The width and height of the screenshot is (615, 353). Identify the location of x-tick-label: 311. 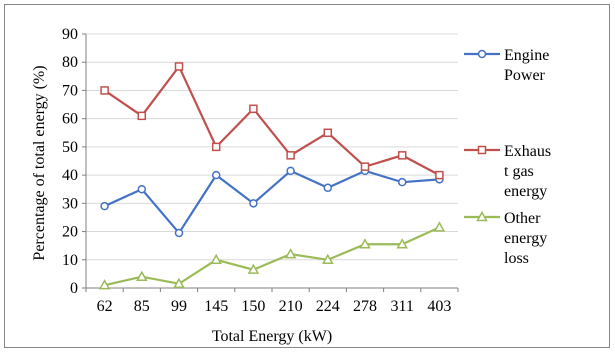
(401, 306).